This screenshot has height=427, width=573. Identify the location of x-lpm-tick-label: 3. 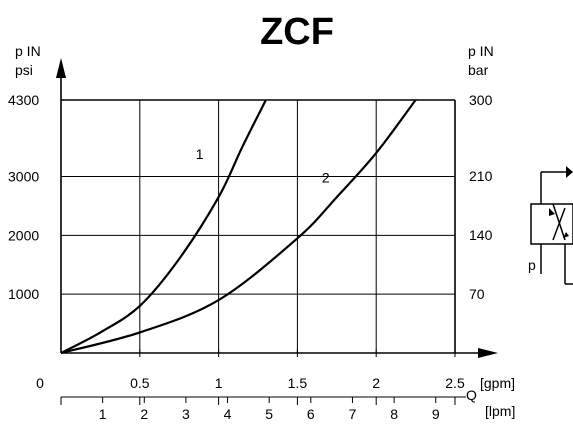
(186, 414).